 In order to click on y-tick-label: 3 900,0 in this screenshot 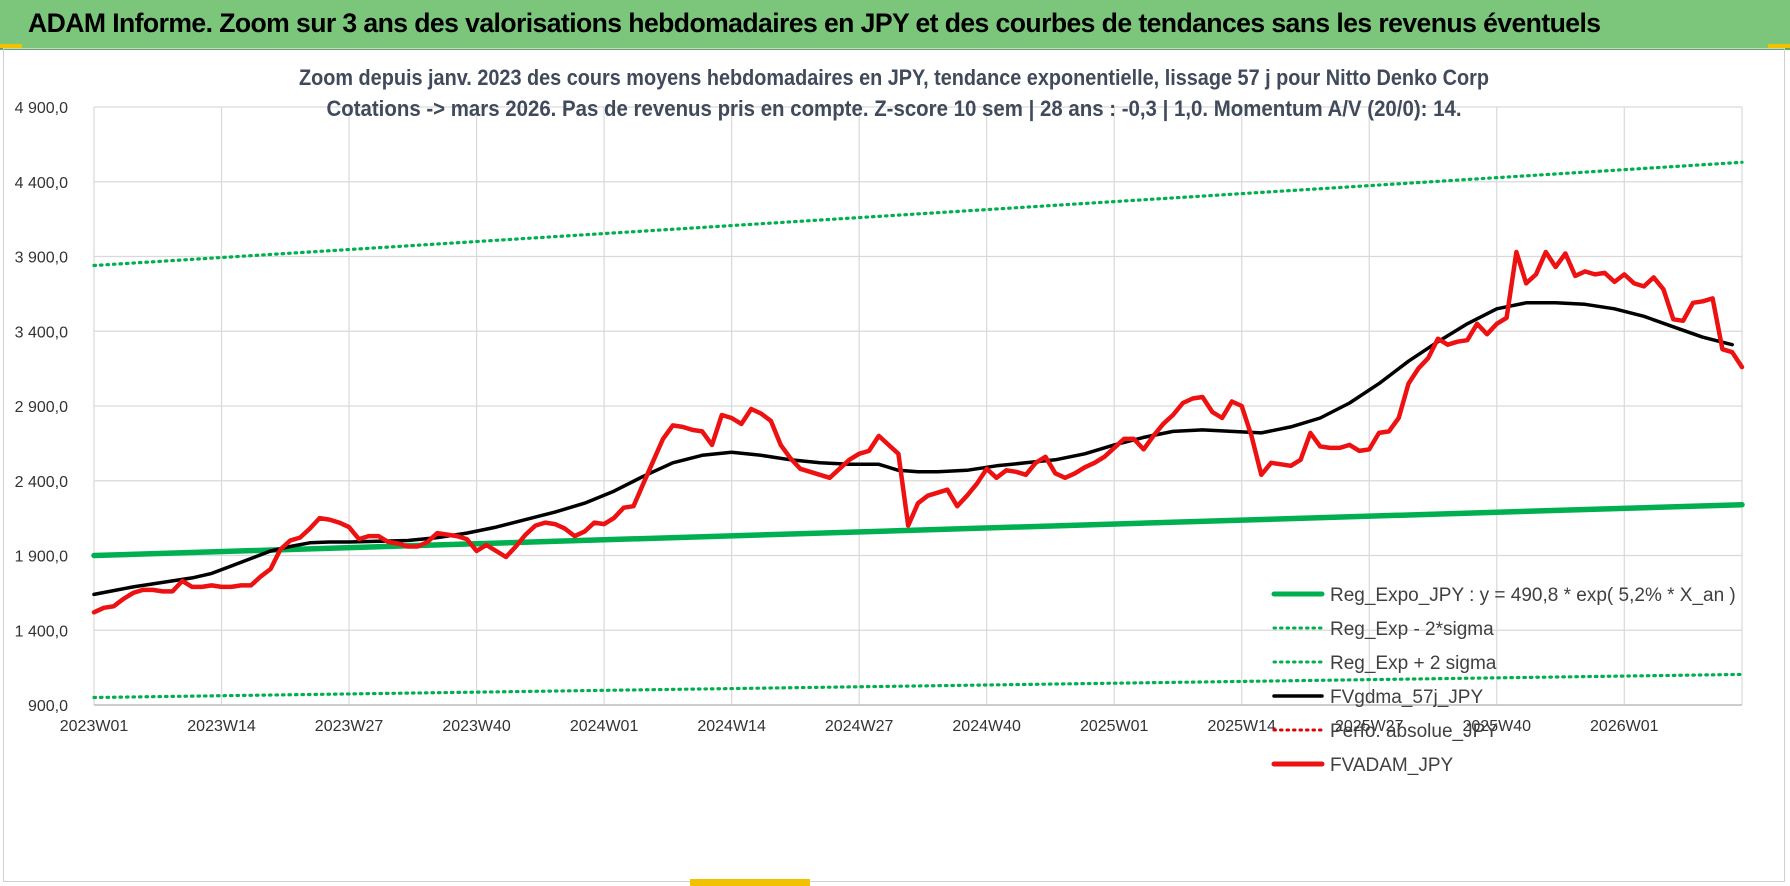, I will do `click(41, 258)`.